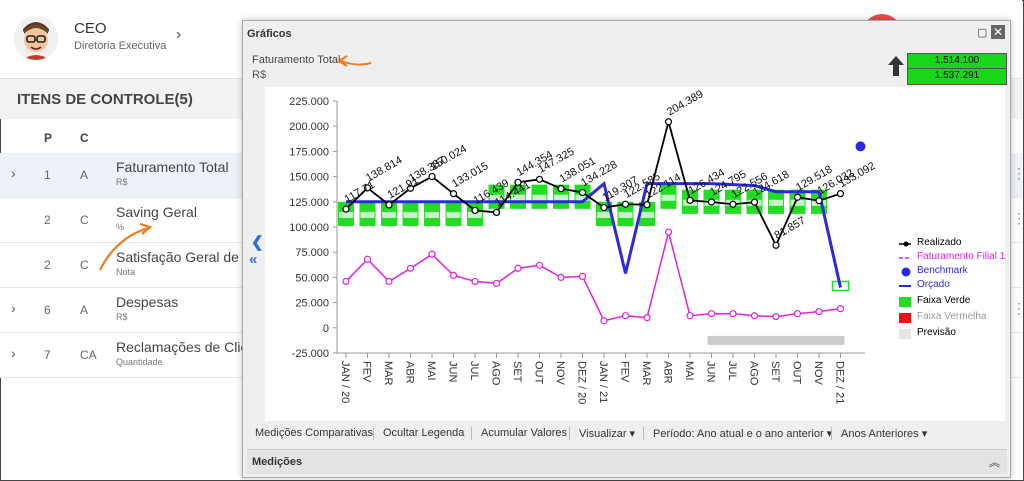 The height and width of the screenshot is (481, 1024). What do you see at coordinates (88, 355) in the screenshot?
I see `row-c: CA` at bounding box center [88, 355].